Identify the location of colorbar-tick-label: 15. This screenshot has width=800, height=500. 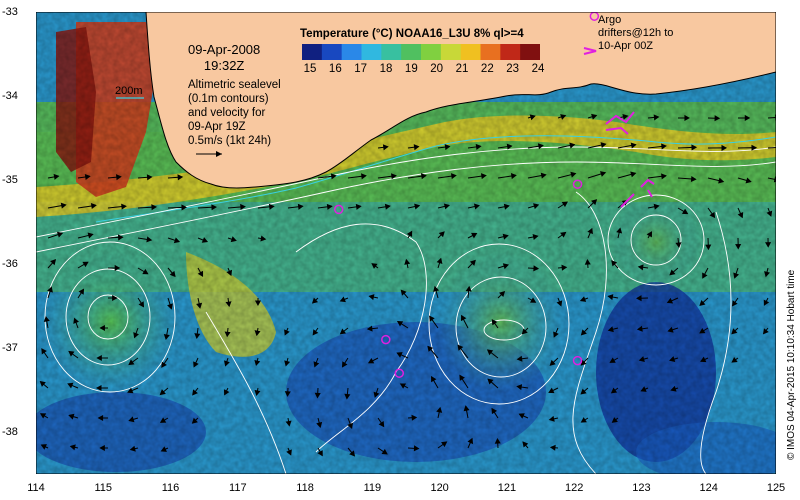
(310, 69).